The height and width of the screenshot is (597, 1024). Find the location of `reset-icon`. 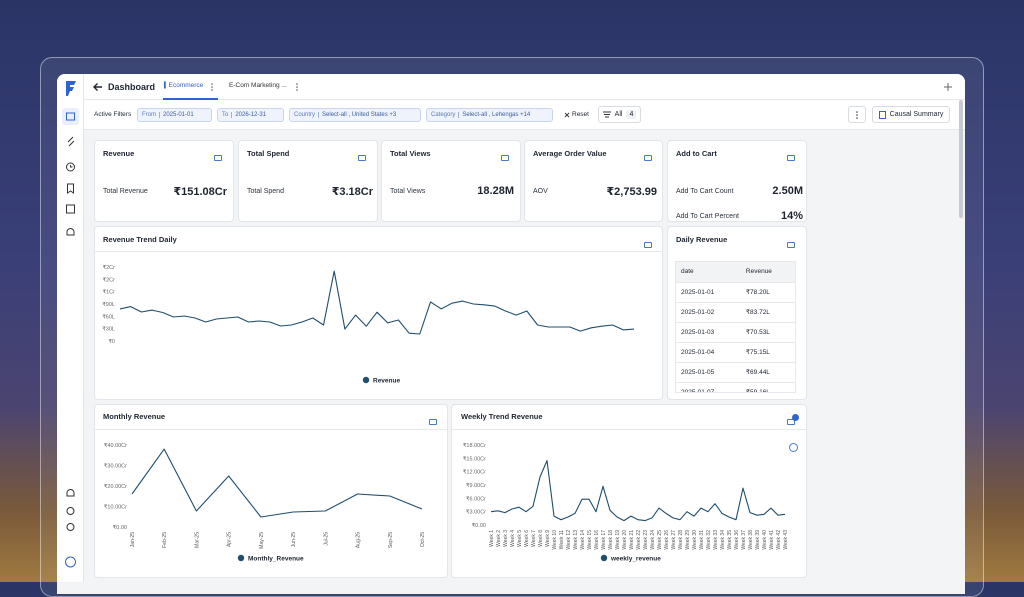

reset-icon is located at coordinates (567, 115).